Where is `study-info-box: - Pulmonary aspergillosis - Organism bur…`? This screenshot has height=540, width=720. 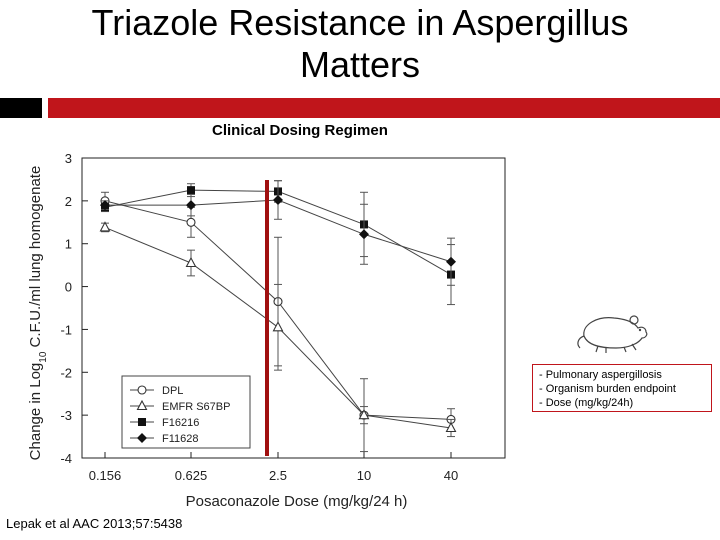 study-info-box: - Pulmonary aspergillosis - Organism bur… is located at coordinates (622, 388).